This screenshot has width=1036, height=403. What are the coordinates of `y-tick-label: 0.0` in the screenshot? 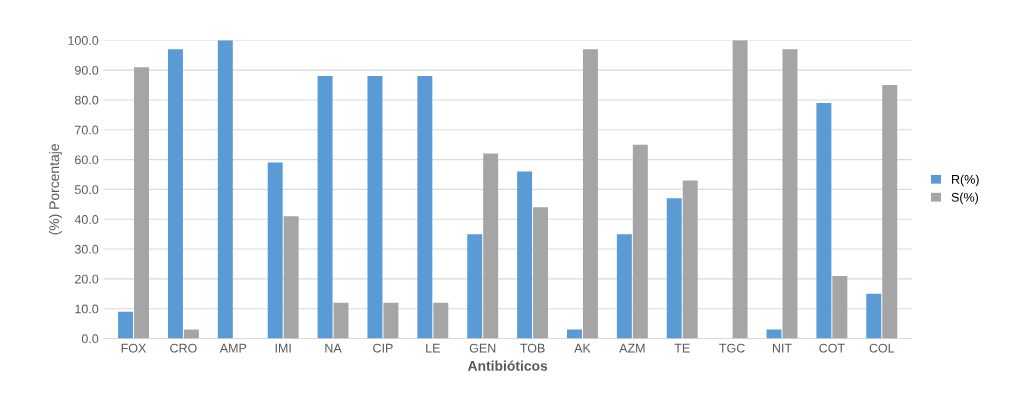 It's located at (90, 339).